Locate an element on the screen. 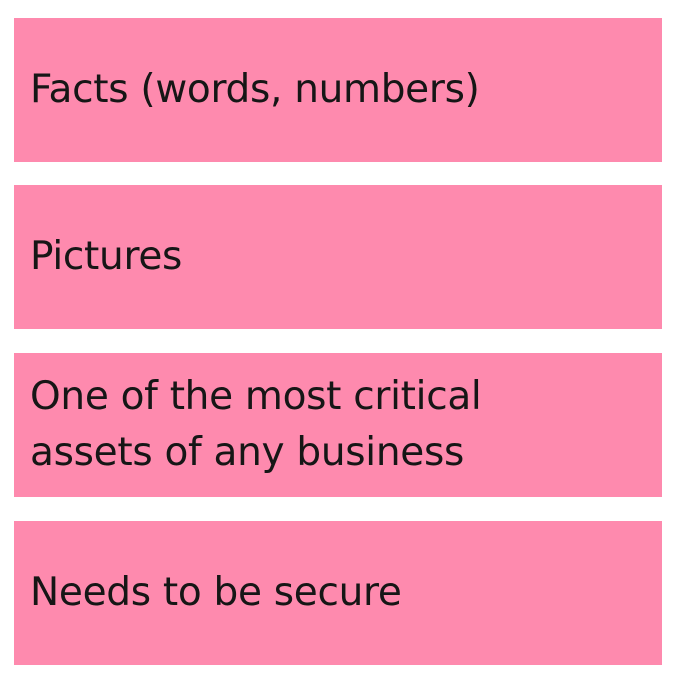 This screenshot has height=688, width=688. card-label: Pictures is located at coordinates (106, 256).